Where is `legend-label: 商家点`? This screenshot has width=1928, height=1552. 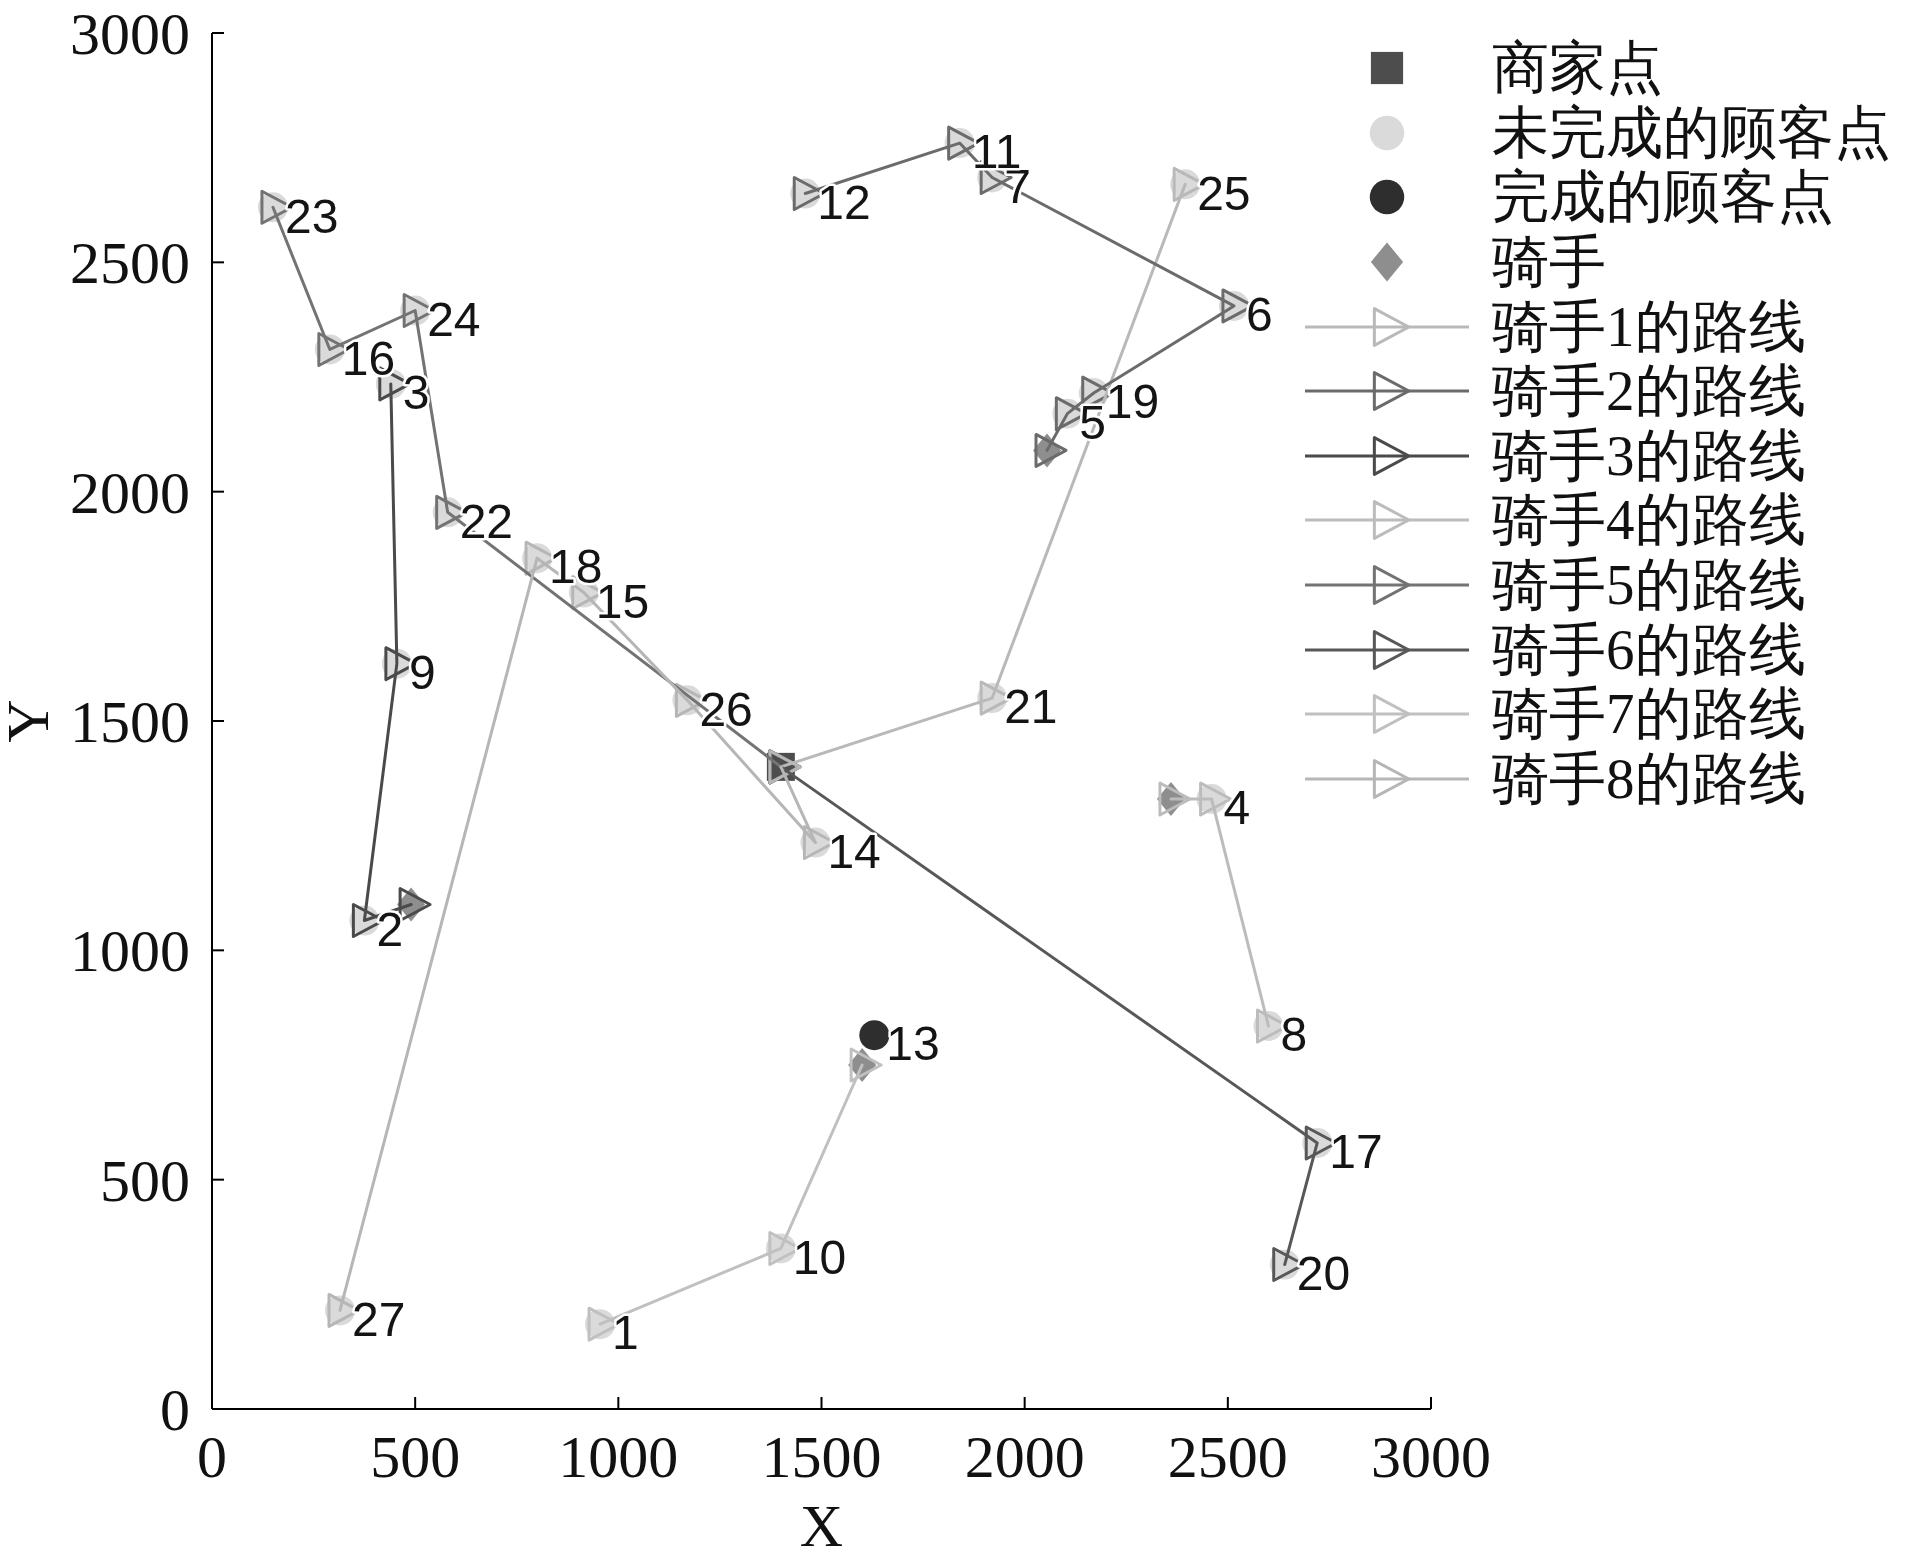
legend-label: 商家点 is located at coordinates (1577, 68).